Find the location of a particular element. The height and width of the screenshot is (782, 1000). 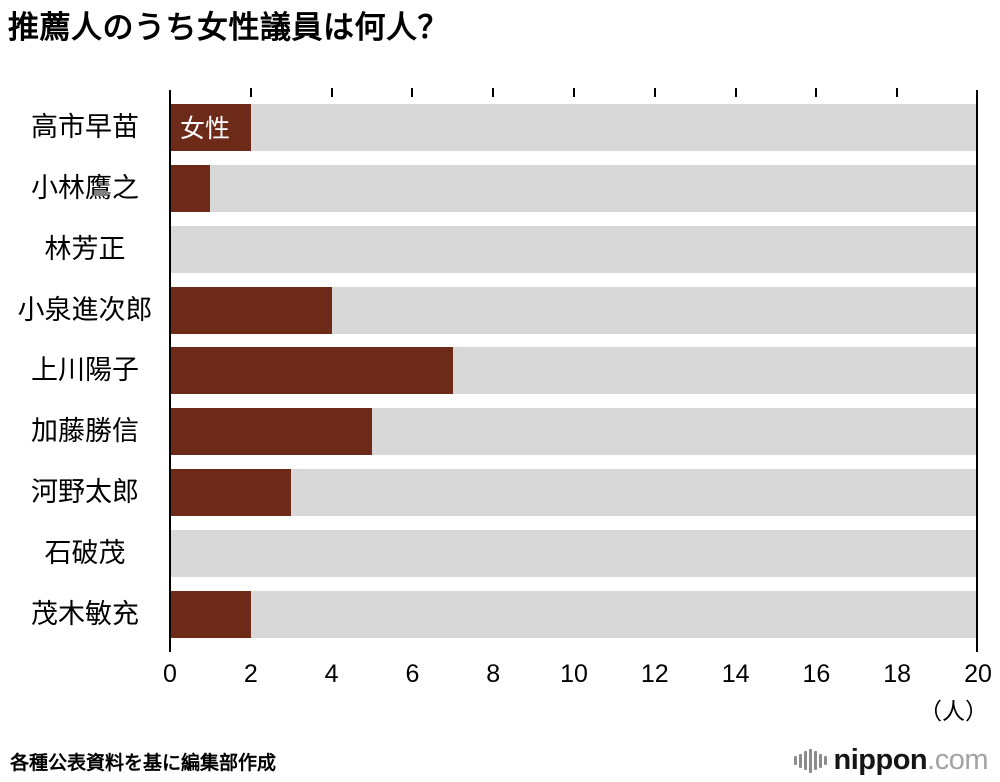

chart-row: 加藤勝信 is located at coordinates (489, 432).